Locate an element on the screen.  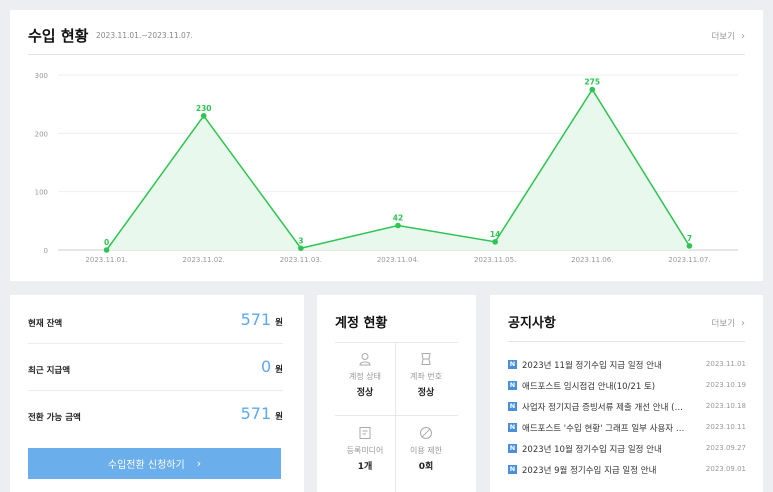
account-cell-status: 계정 상태 정상 is located at coordinates (365, 375).